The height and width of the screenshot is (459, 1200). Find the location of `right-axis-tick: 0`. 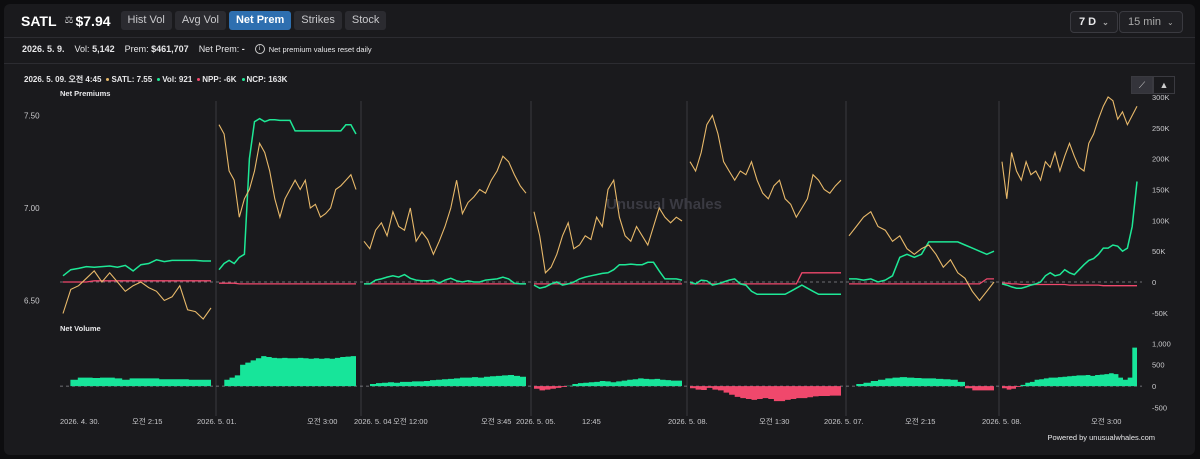

right-axis-tick: 0 is located at coordinates (1154, 282).